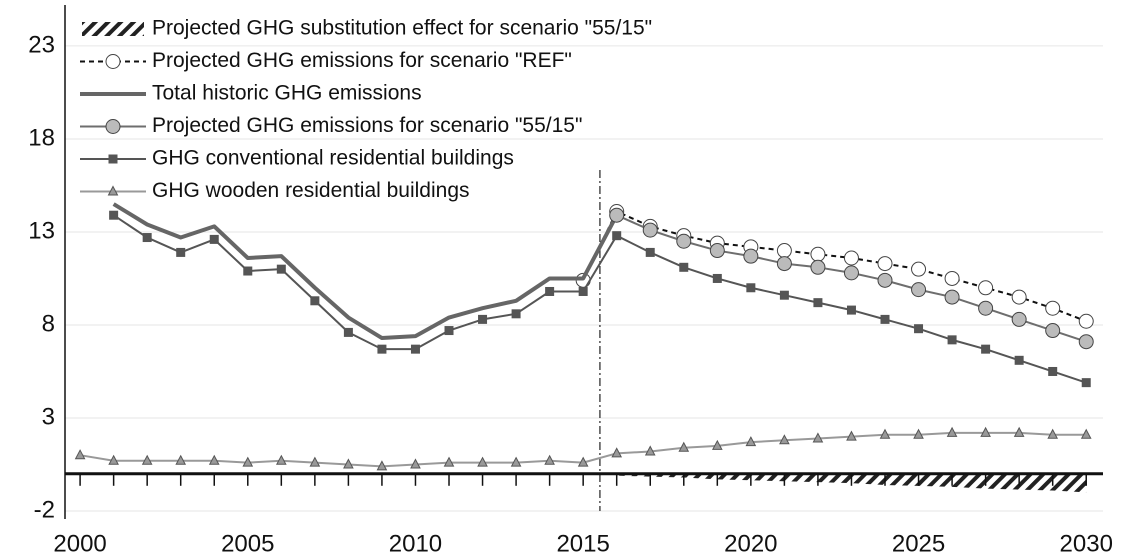 The image size is (1128, 559). I want to click on hatched-area, so click(851, 483).